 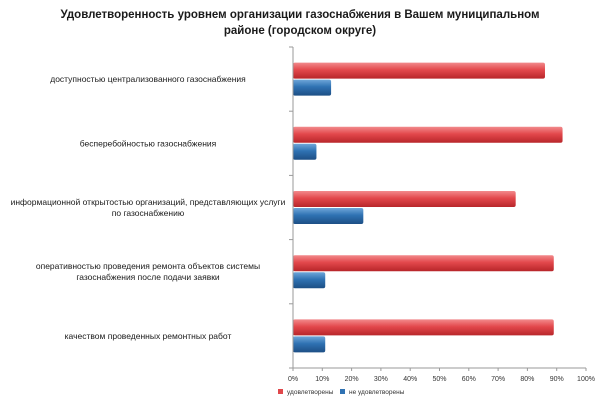 I want to click on x-tick-label: 80%, so click(x=527, y=379).